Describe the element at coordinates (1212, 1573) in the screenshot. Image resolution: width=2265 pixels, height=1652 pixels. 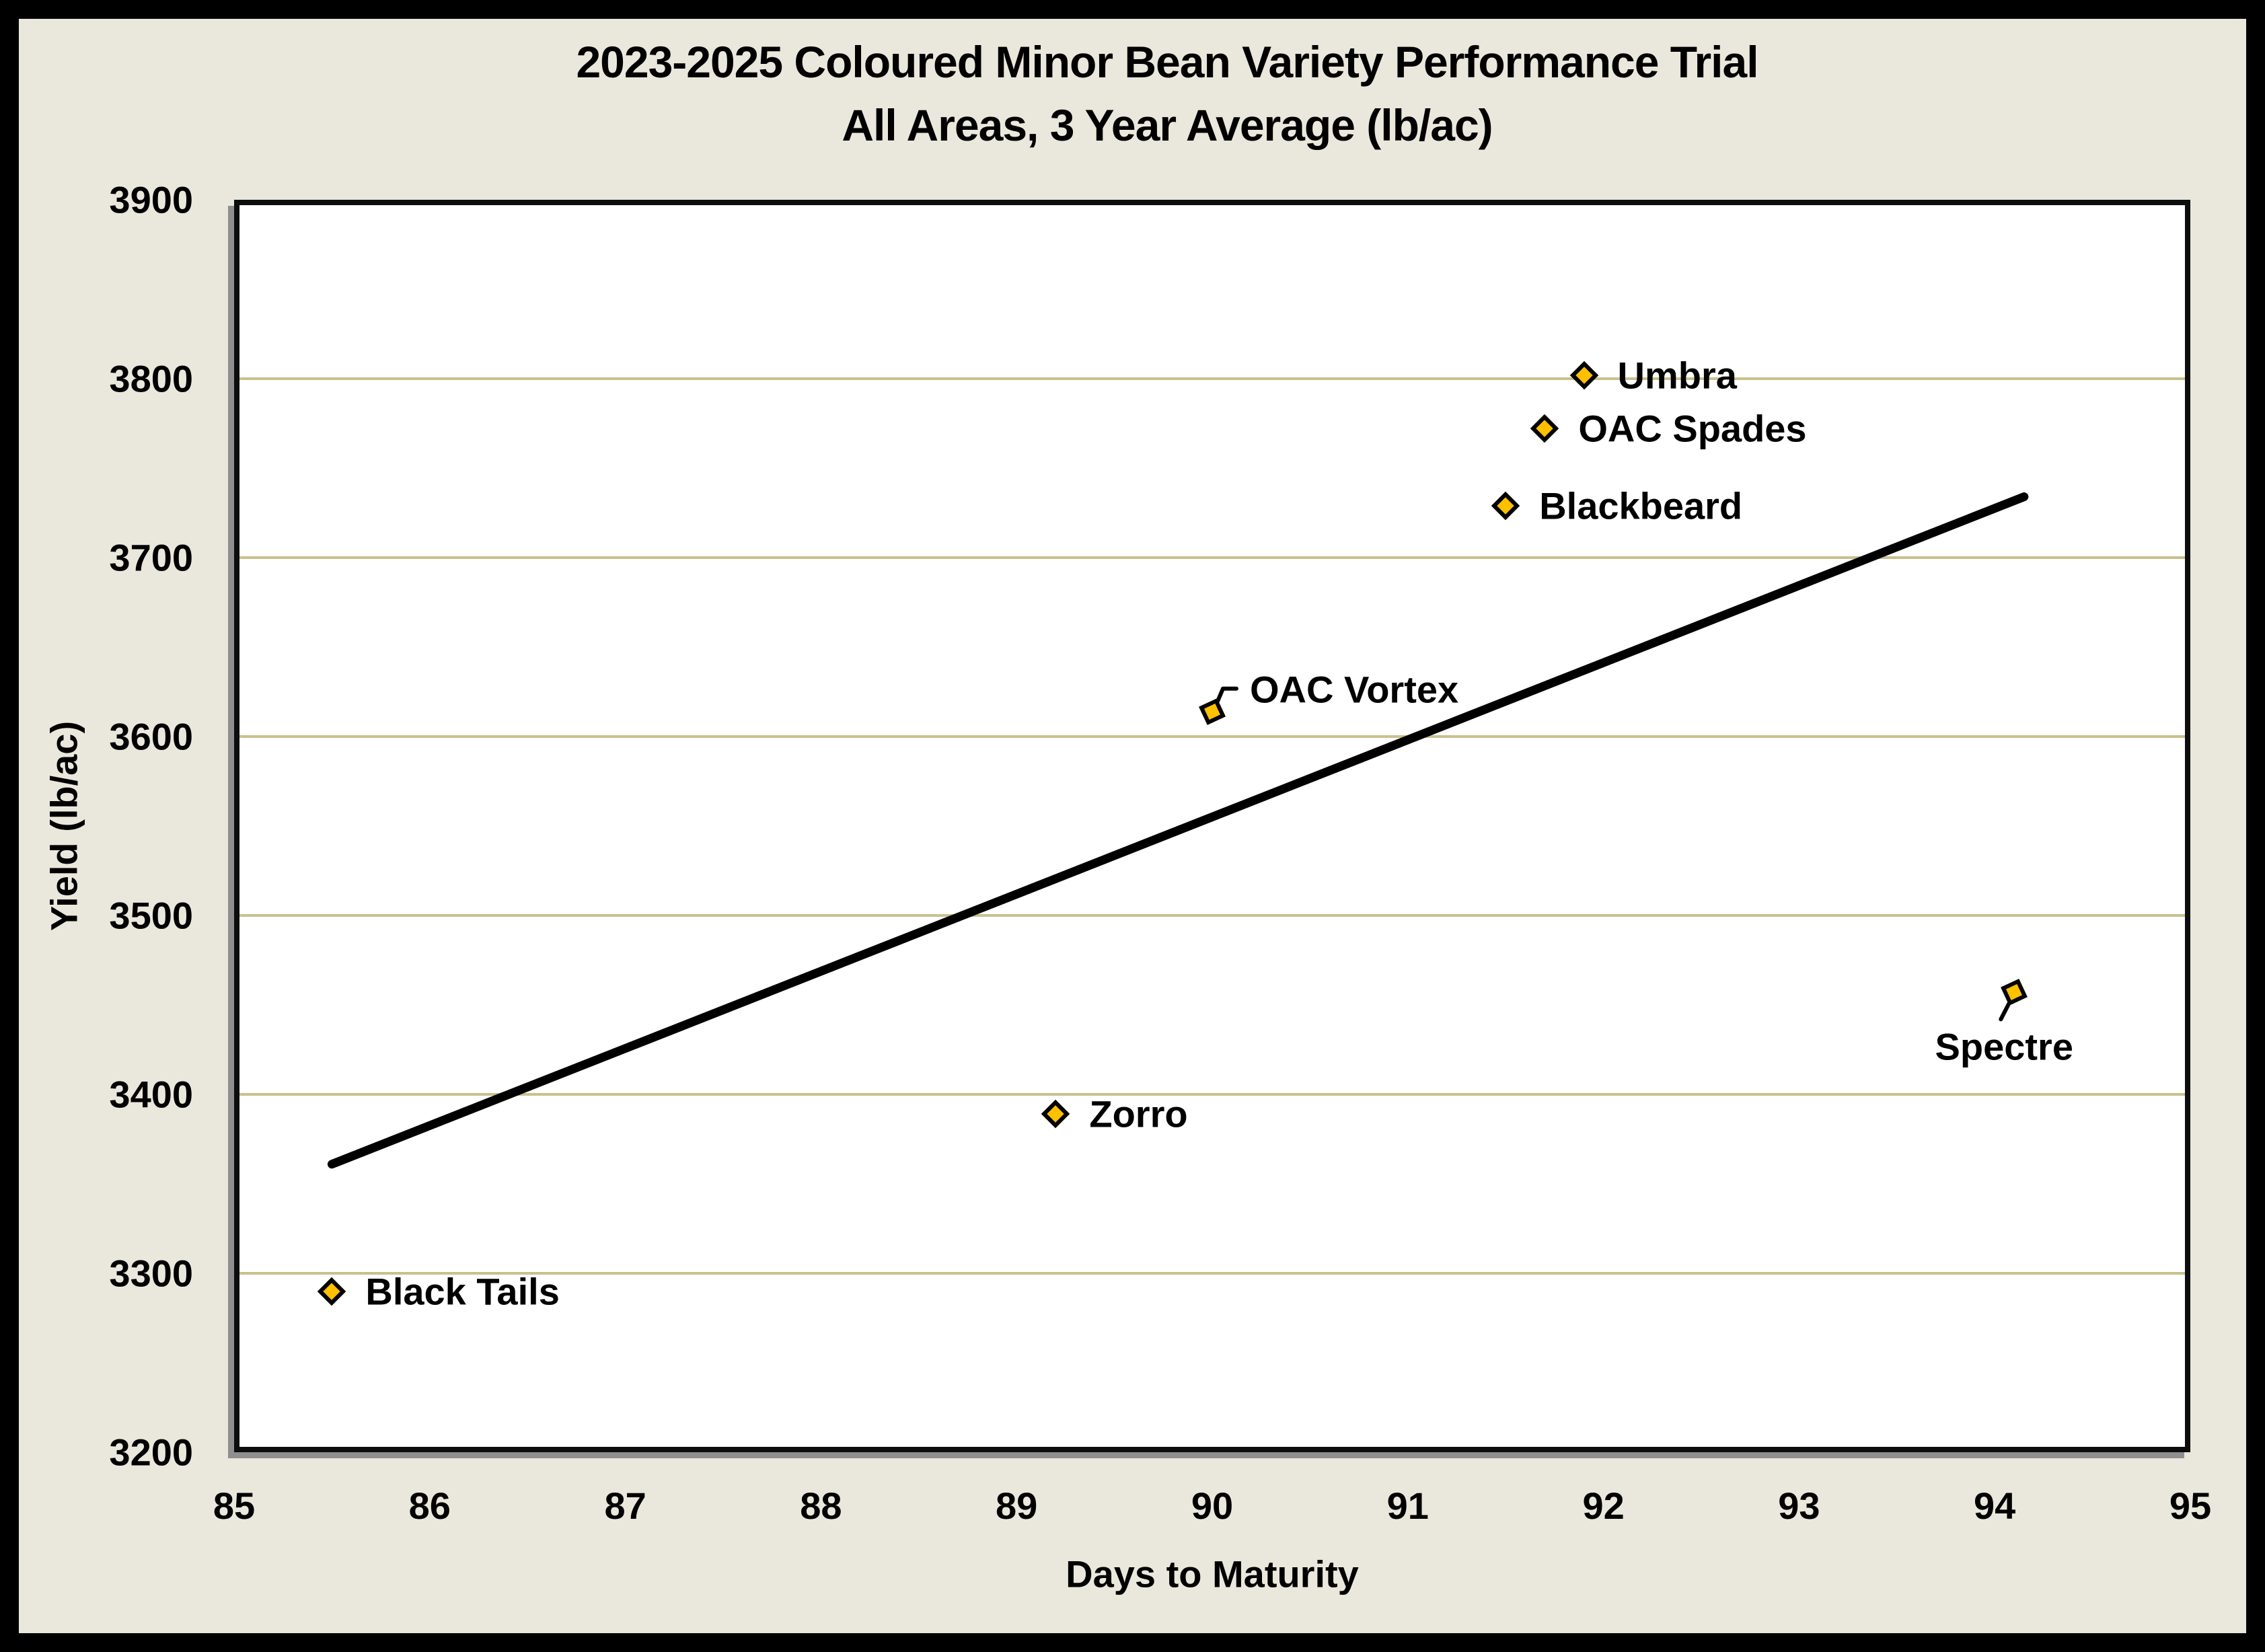
I see `x-axis-title: Days to Maturity` at that location.